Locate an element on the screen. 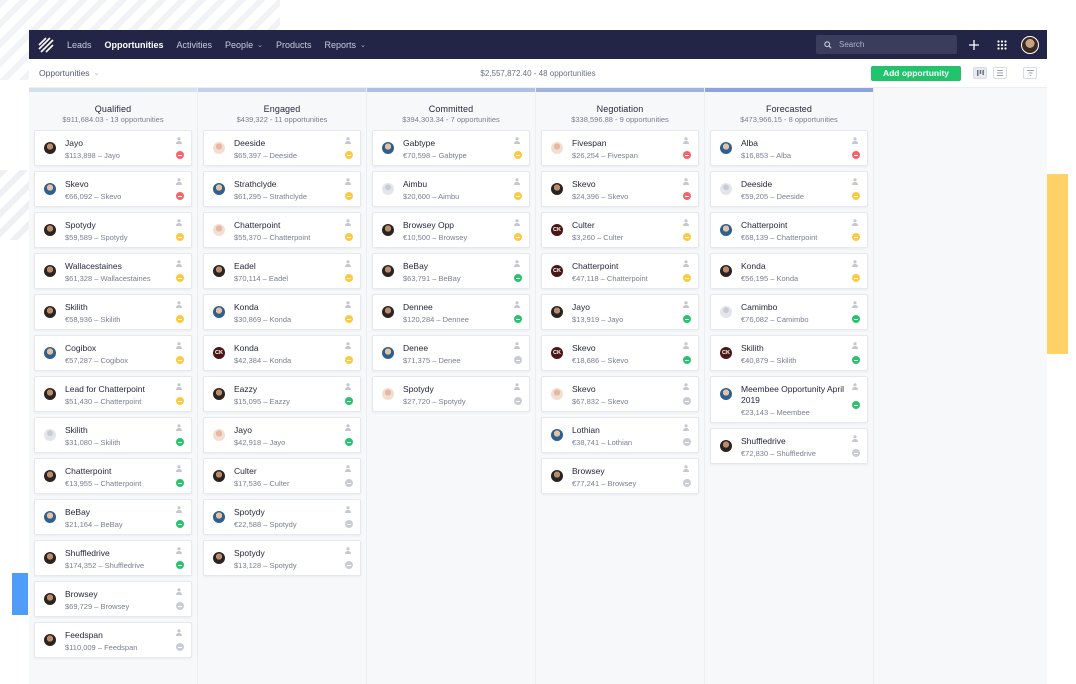 This screenshot has height=684, width=1076. opportunity-card: Alba $16,853 – Alba is located at coordinates (789, 148).